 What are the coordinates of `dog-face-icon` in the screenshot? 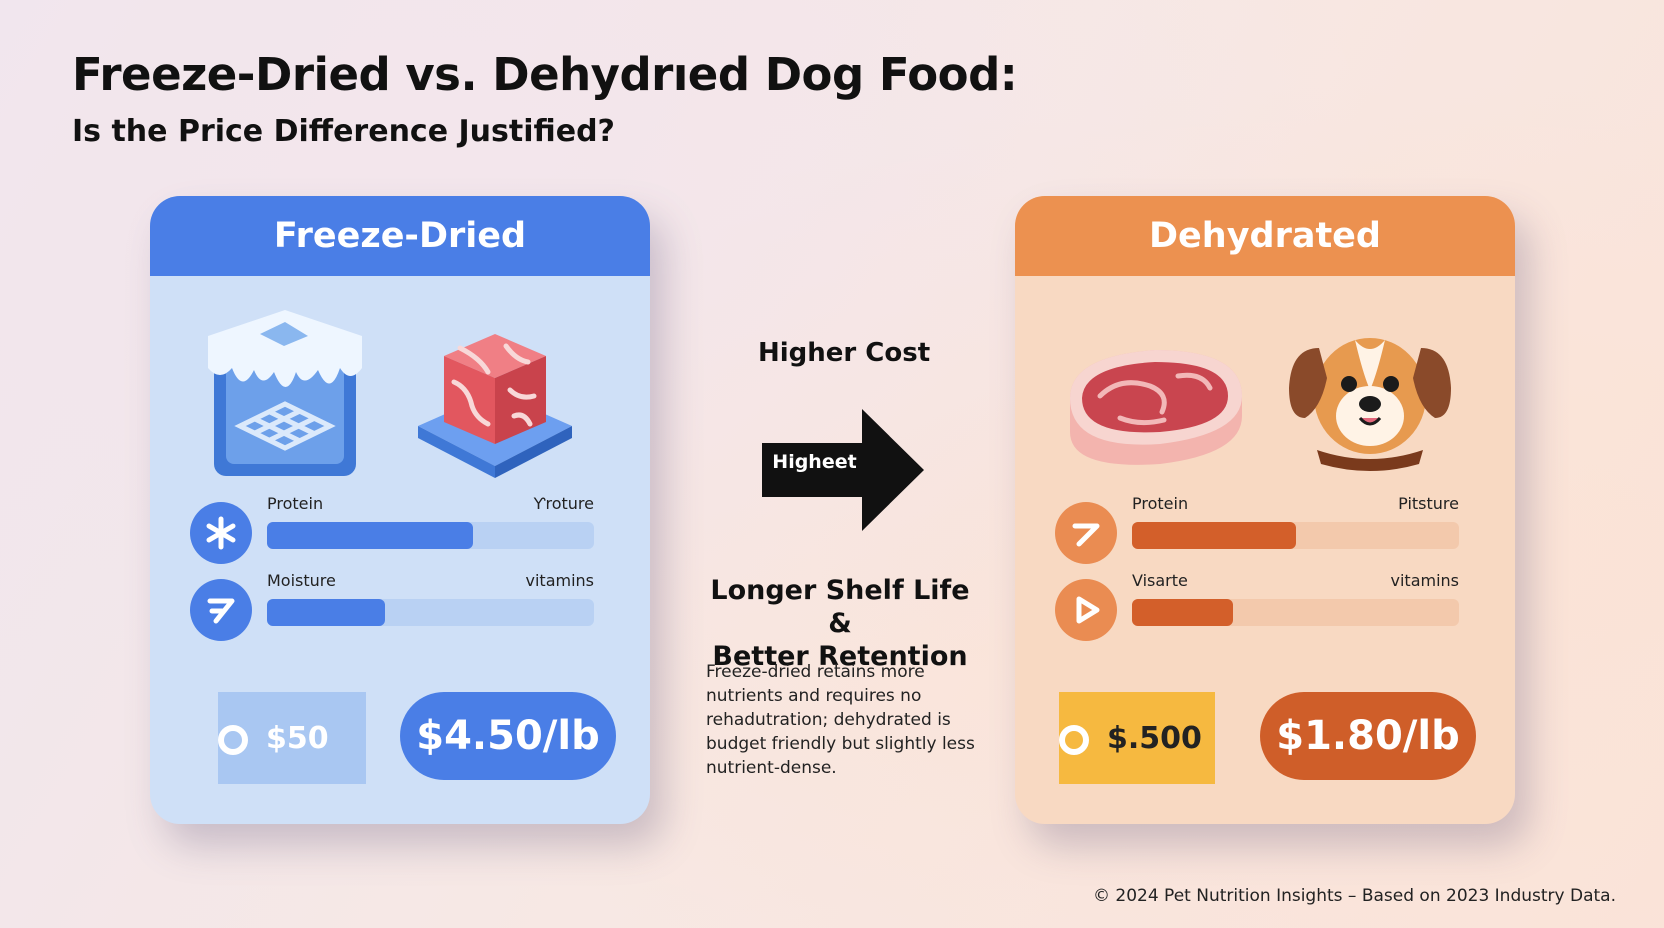 It's located at (1370, 404).